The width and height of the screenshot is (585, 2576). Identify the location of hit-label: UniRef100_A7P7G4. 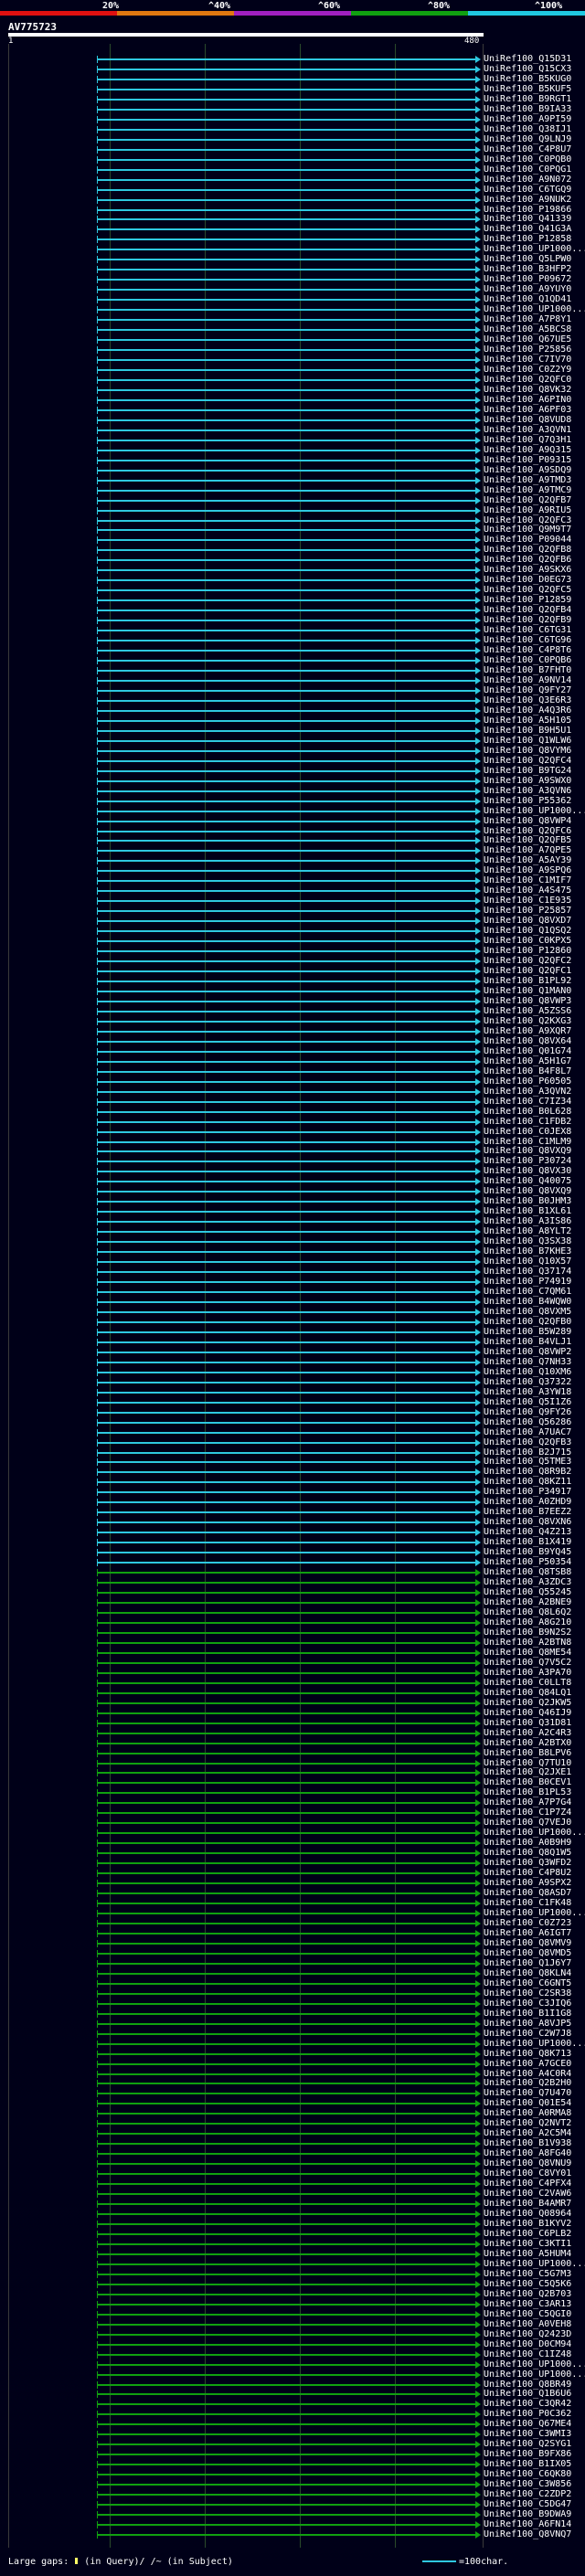
(528, 1802).